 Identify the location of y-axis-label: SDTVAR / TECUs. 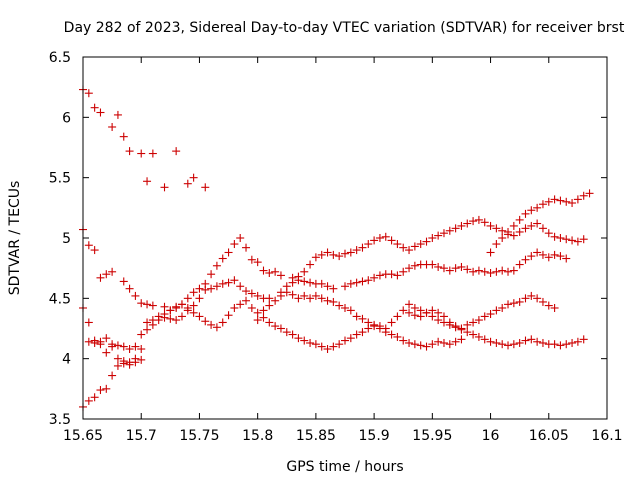
(15, 238).